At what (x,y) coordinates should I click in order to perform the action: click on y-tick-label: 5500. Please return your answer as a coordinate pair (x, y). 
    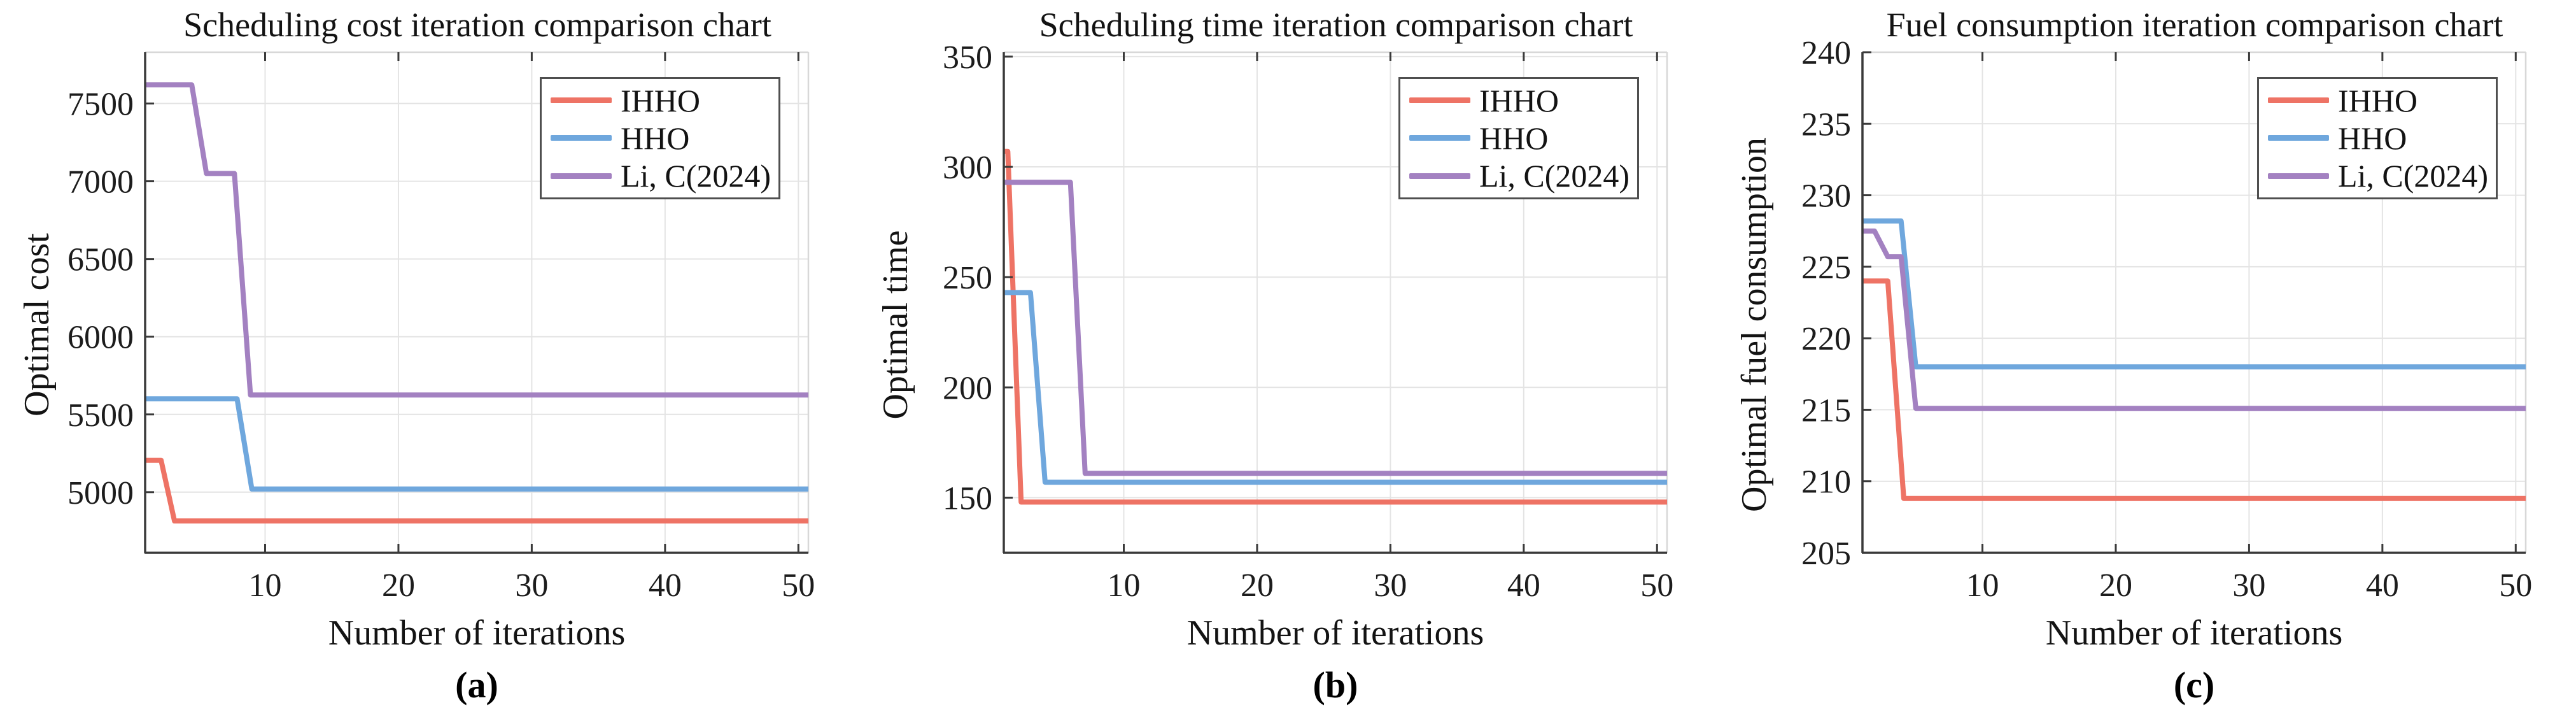
    Looking at the image, I should click on (101, 416).